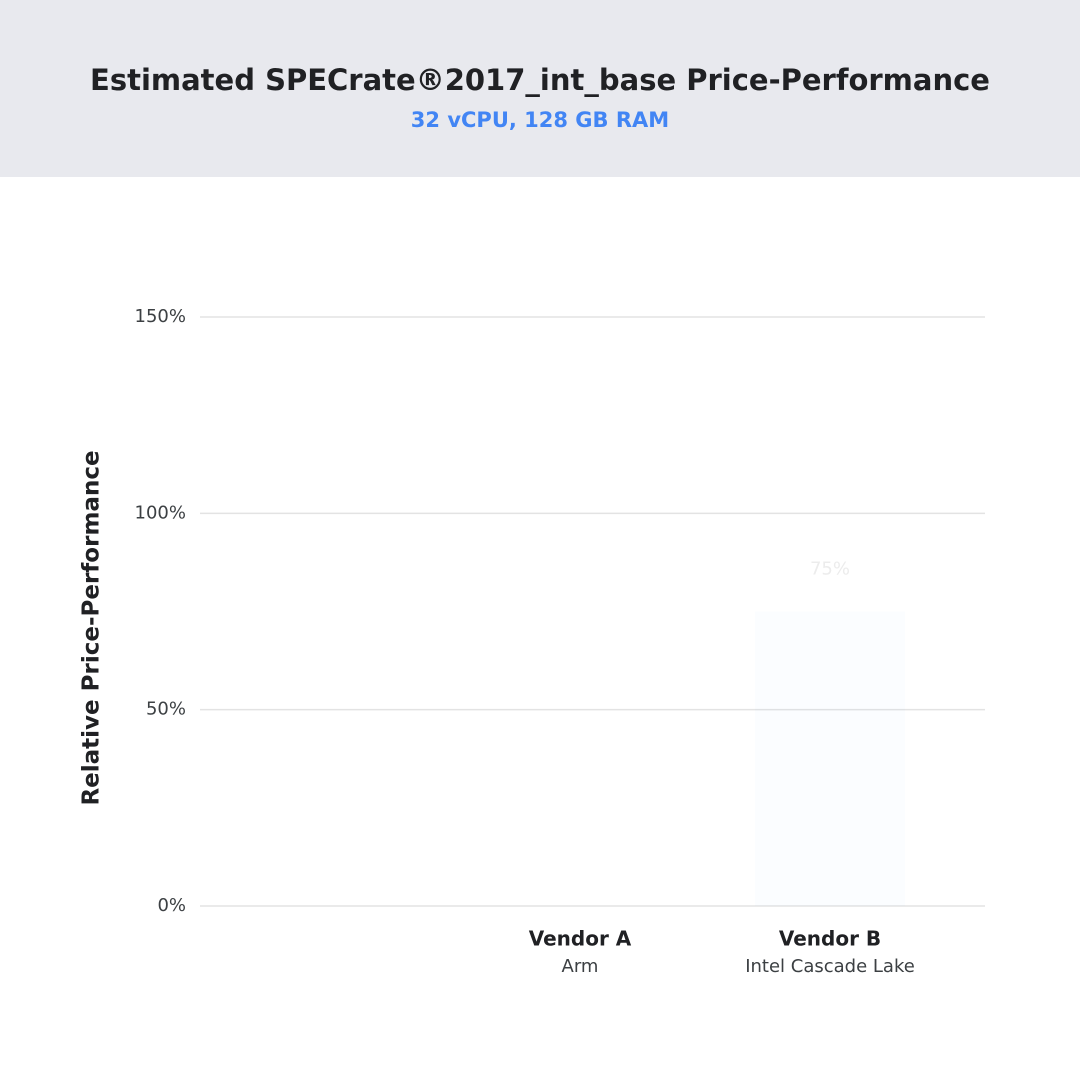 The height and width of the screenshot is (1080, 1080). What do you see at coordinates (160, 512) in the screenshot?
I see `y-tick-label: 100%` at bounding box center [160, 512].